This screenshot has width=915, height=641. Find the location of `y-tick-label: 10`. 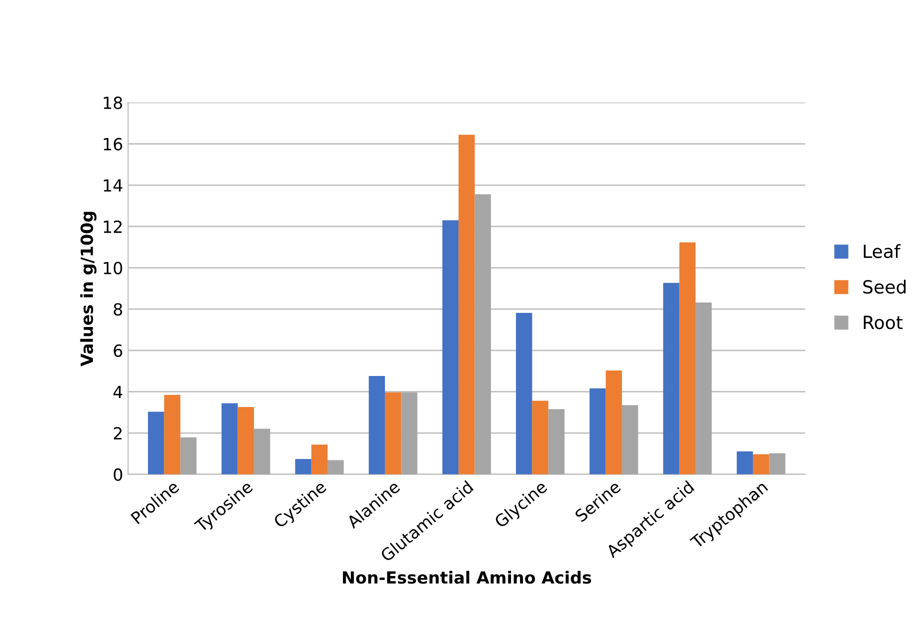

y-tick-label: 10 is located at coordinates (113, 268).